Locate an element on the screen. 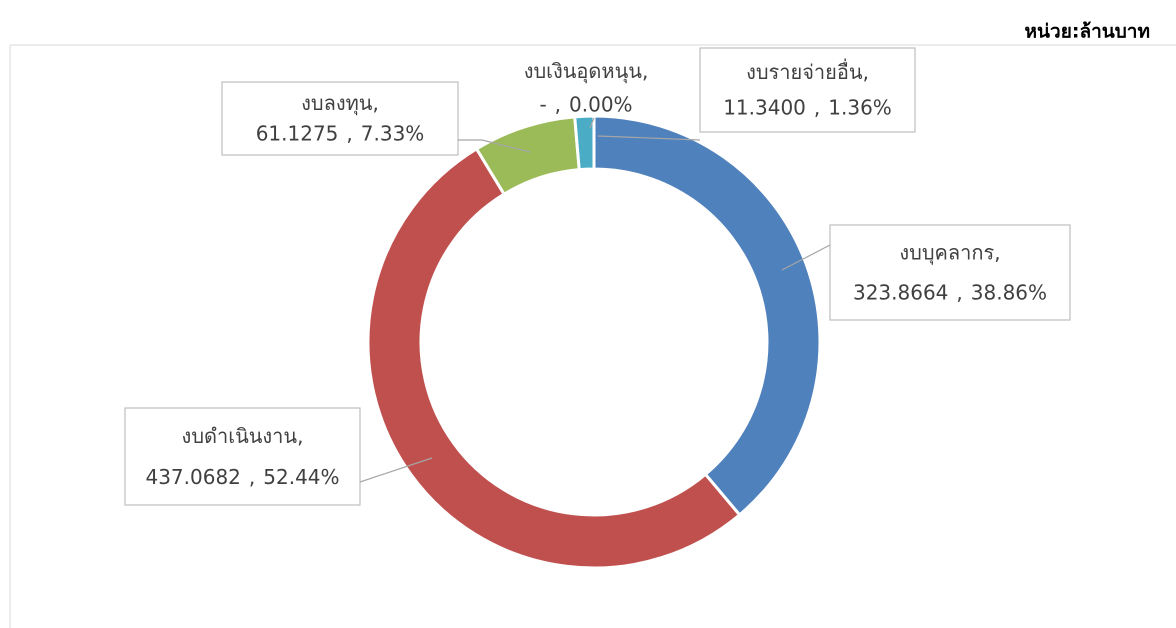 Image resolution: width=1176 pixels, height=628 pixels. value-label: - is located at coordinates (542, 104).